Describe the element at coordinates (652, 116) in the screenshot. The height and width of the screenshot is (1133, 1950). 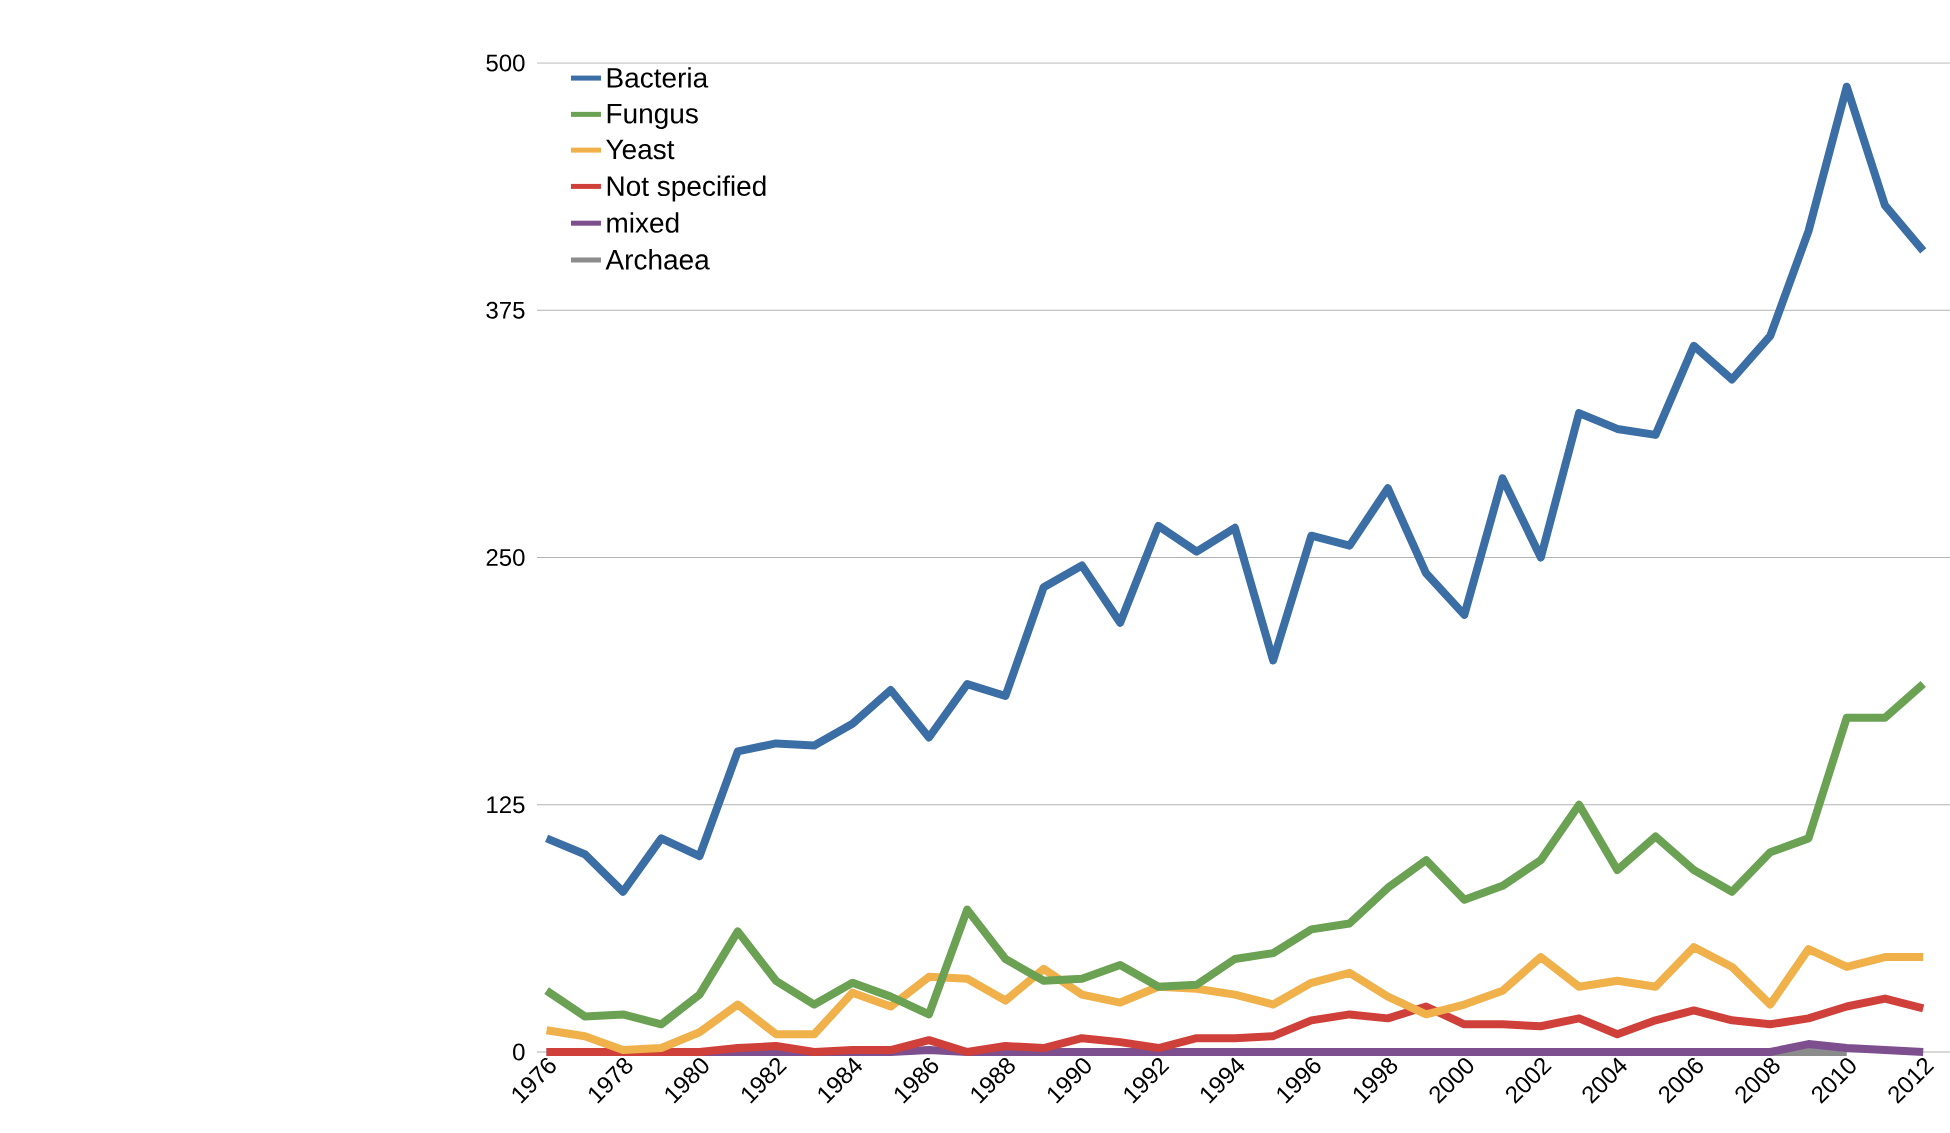
I see `legend-label: Fungus` at that location.